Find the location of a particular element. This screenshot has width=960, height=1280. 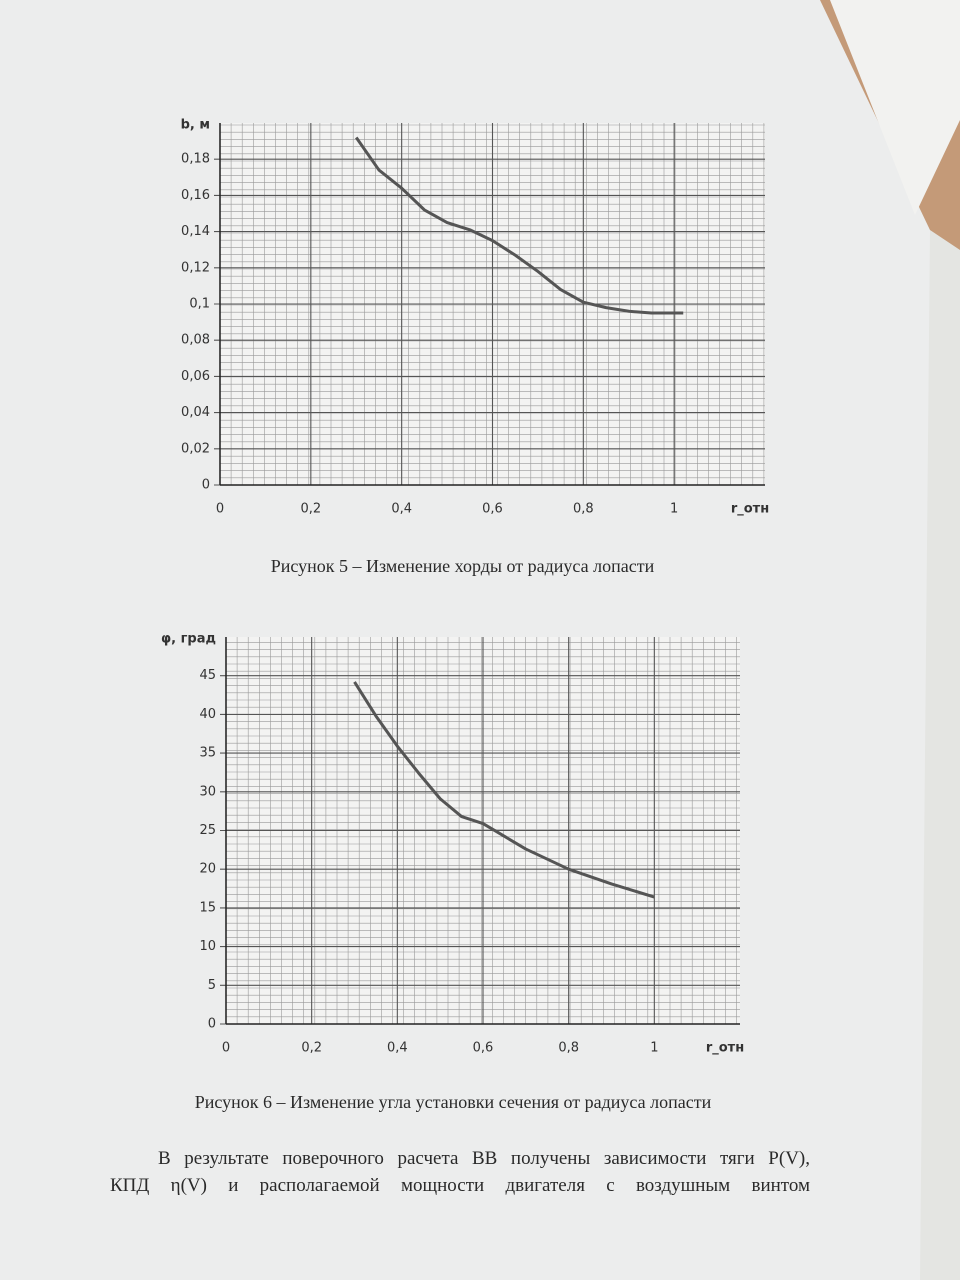

y-tick-label: 30 is located at coordinates (207, 791).